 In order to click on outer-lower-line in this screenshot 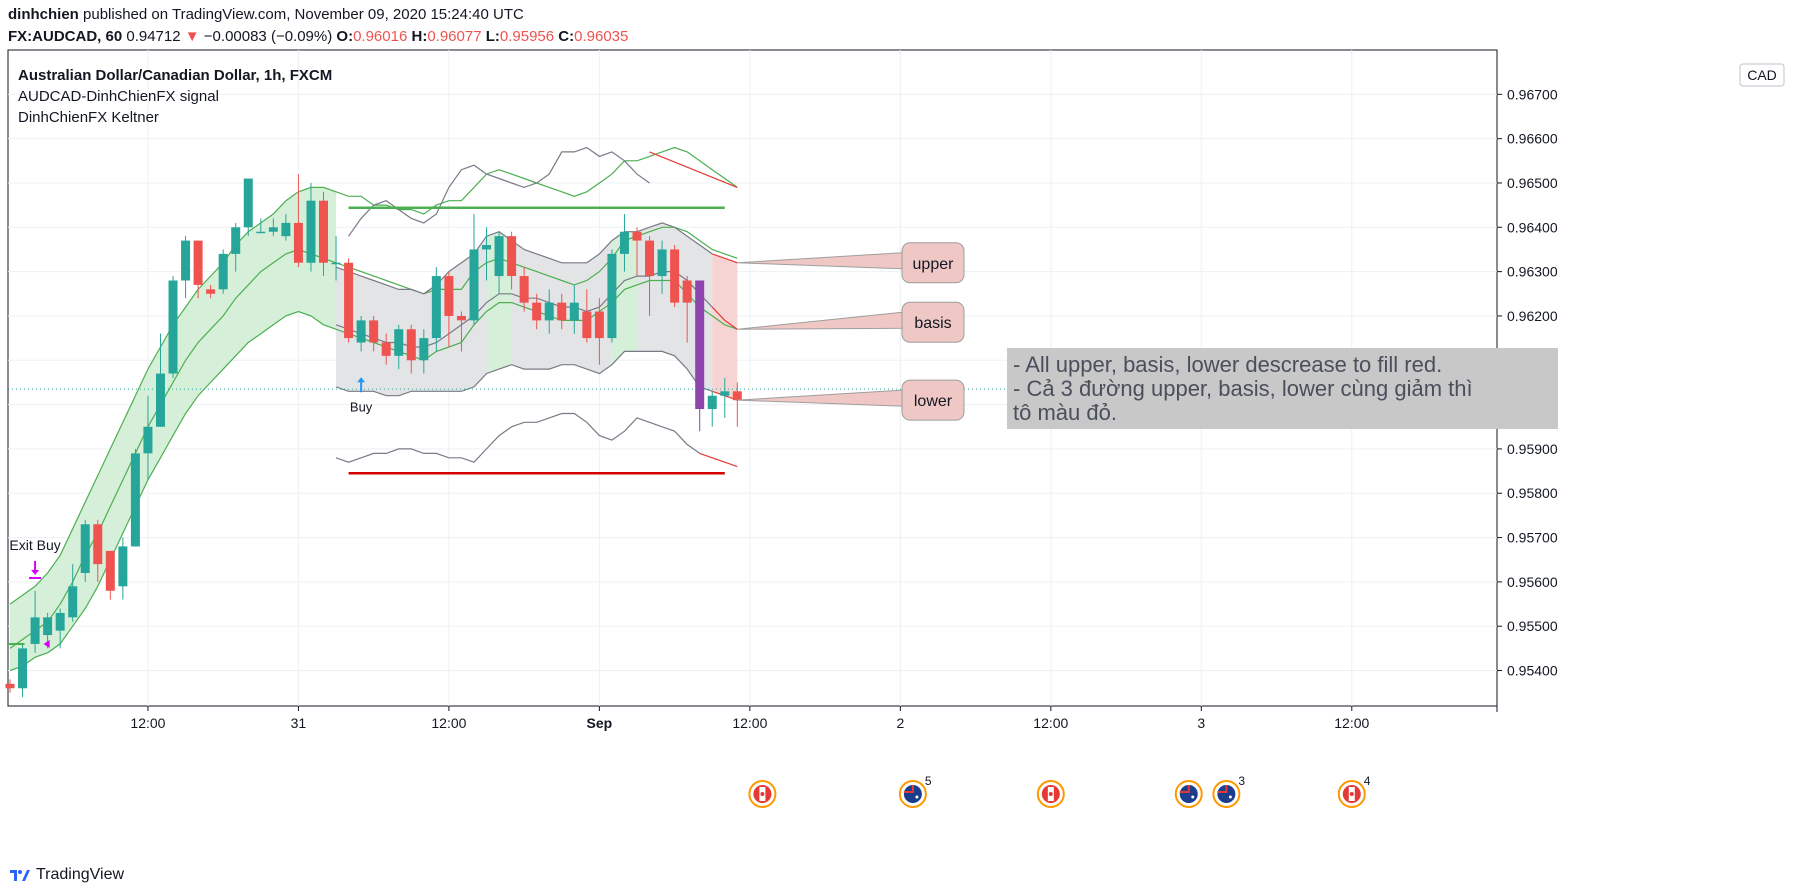, I will do `click(518, 437)`.